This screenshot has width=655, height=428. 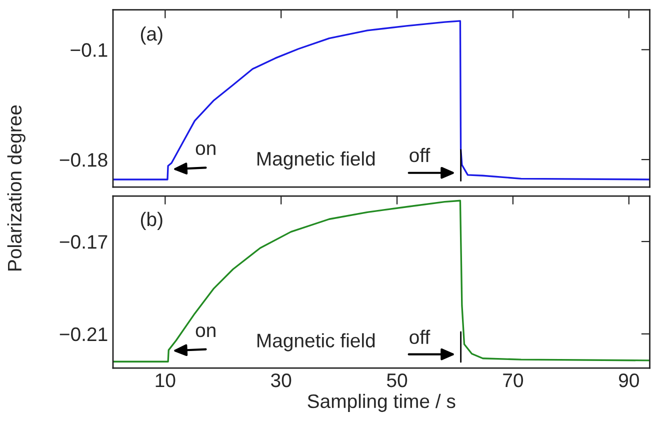 What do you see at coordinates (16, 187) in the screenshot?
I see `y-axis-title: Polarization degree` at bounding box center [16, 187].